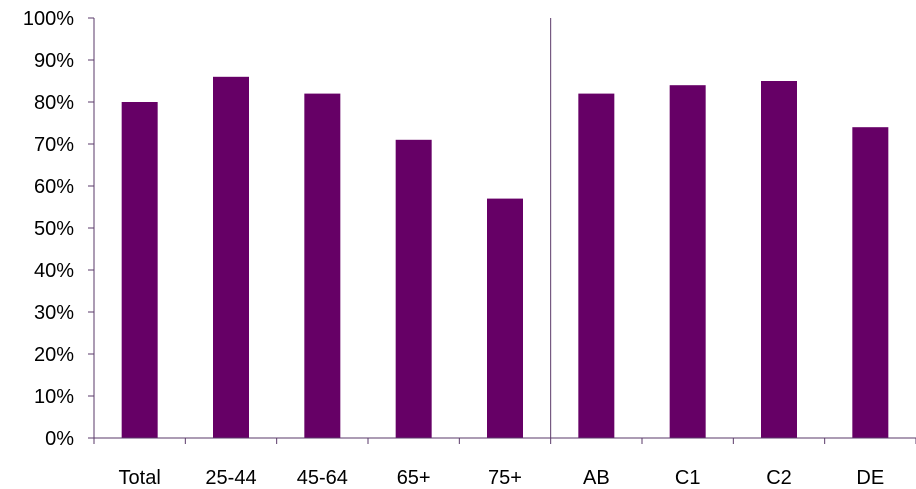  What do you see at coordinates (687, 261) in the screenshot?
I see `bar-c1` at bounding box center [687, 261].